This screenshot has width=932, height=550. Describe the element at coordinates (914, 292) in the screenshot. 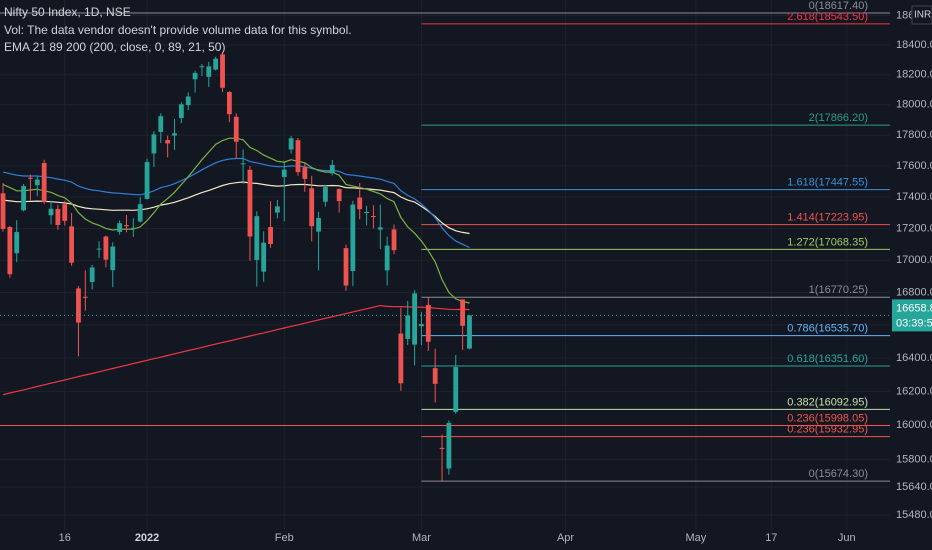

I see `y-tick-label: 16800.00` at that location.